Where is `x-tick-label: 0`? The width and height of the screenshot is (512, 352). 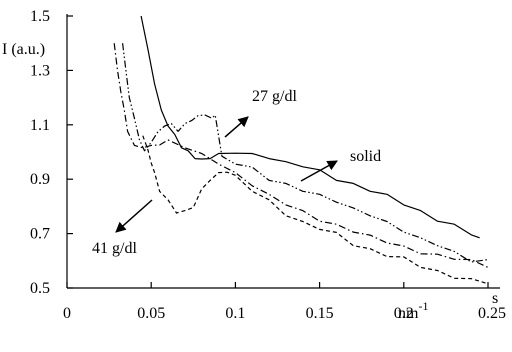
x-tick-label: 0 is located at coordinates (67, 313).